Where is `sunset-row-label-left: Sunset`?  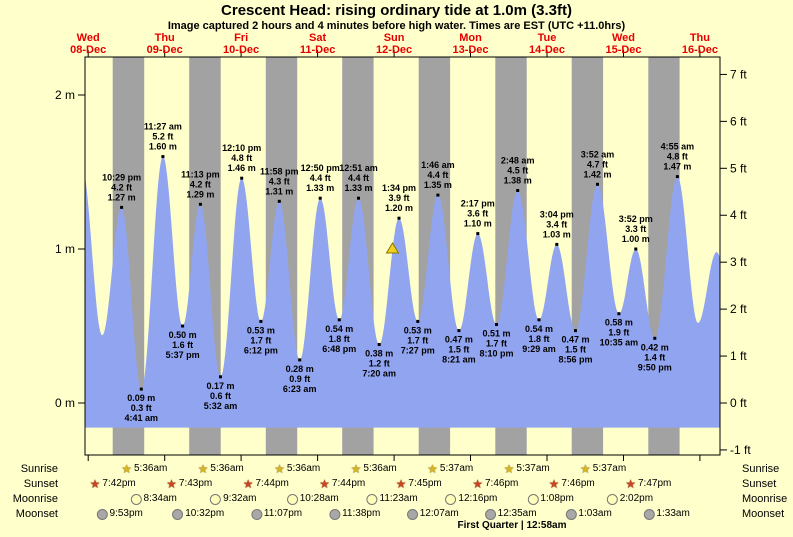
sunset-row-label-left: Sunset is located at coordinates (40, 484).